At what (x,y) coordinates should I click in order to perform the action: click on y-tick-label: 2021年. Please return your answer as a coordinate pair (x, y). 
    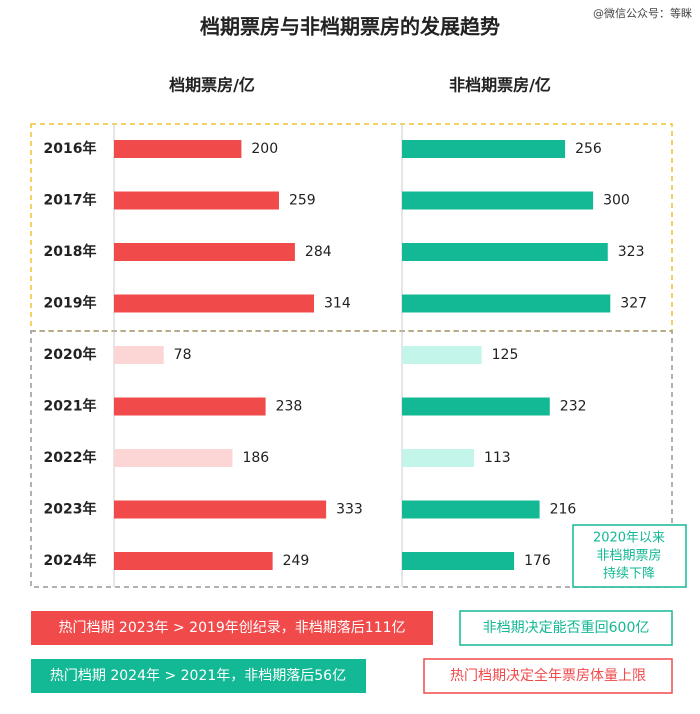
    Looking at the image, I should click on (70, 406).